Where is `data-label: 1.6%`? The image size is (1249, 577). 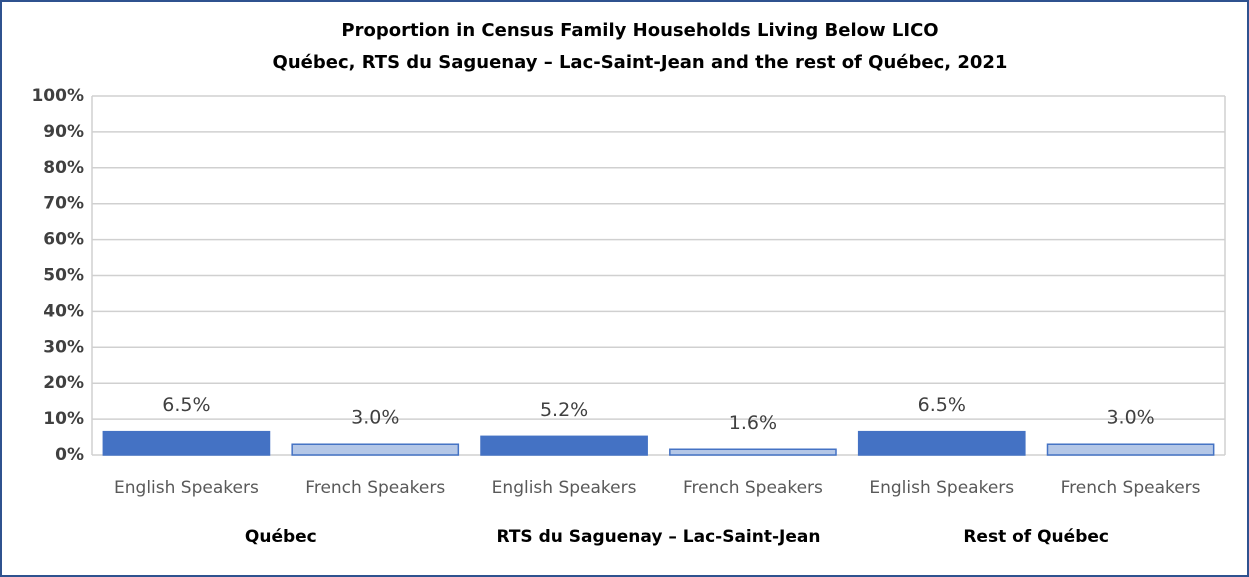
data-label: 1.6% is located at coordinates (753, 423).